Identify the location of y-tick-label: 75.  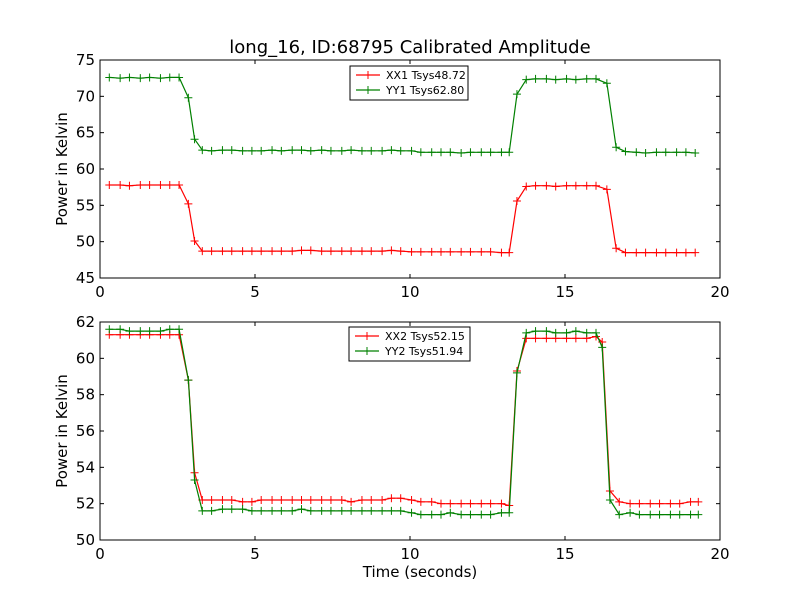
(85, 60).